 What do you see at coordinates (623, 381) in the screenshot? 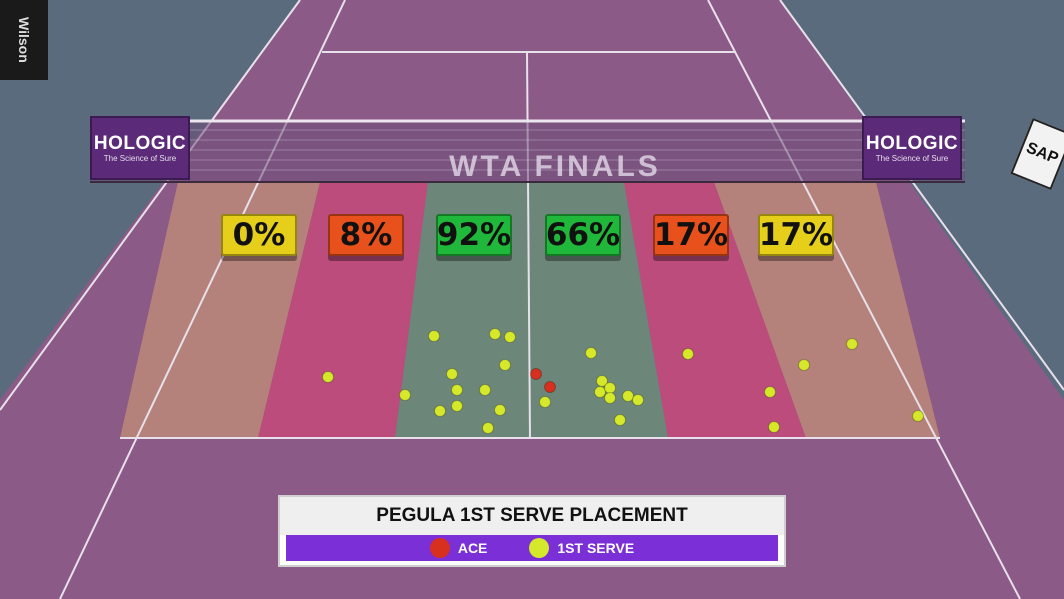
I see `ball-markers` at bounding box center [623, 381].